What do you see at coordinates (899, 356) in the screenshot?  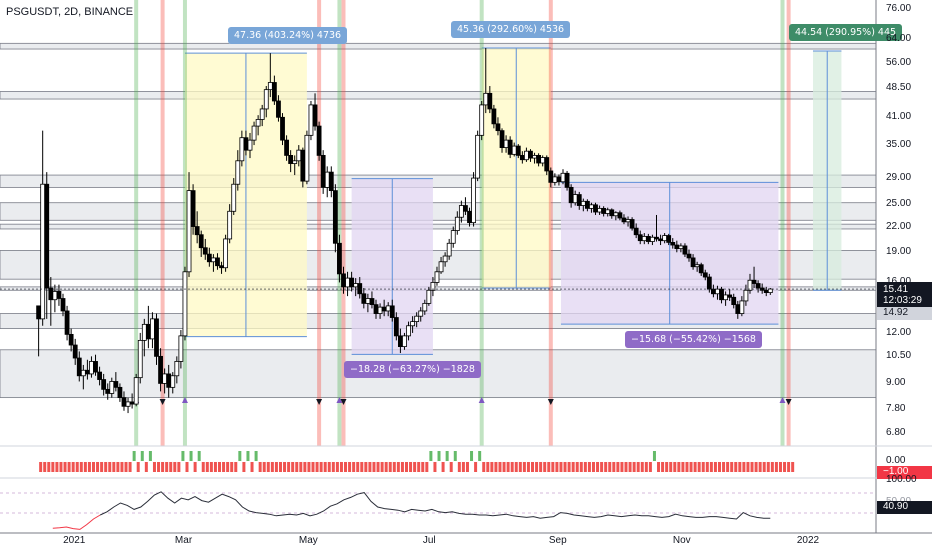 I see `price-tick-label: 10.50` at bounding box center [899, 356].